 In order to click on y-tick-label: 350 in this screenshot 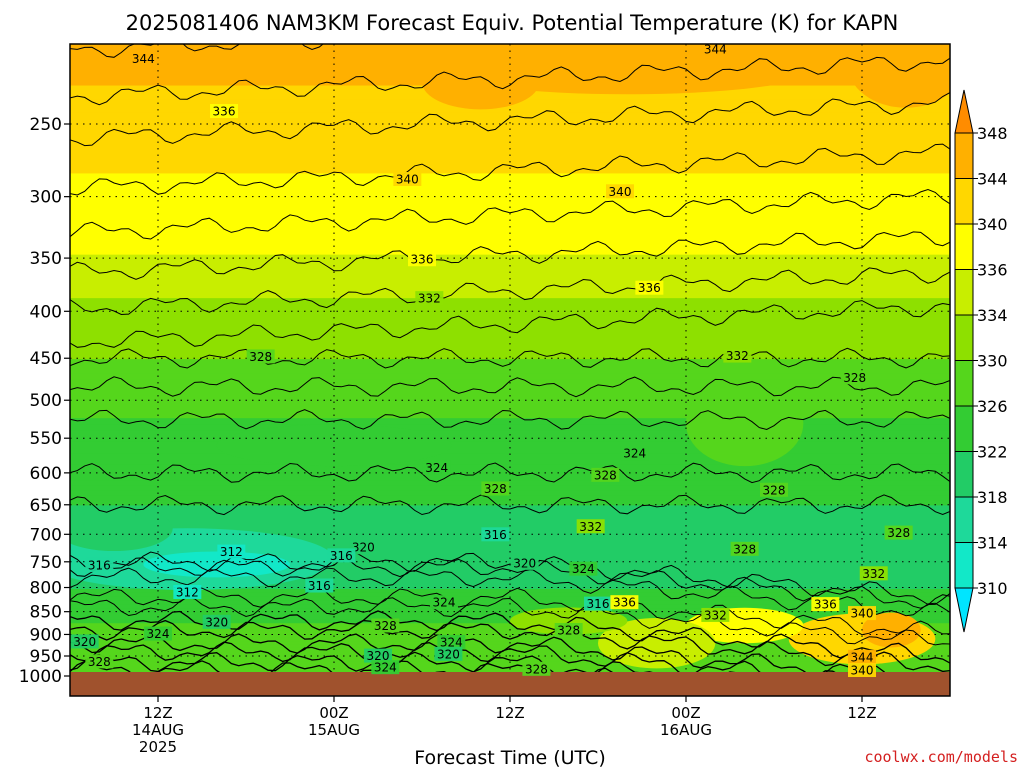, I will do `click(46, 259)`.